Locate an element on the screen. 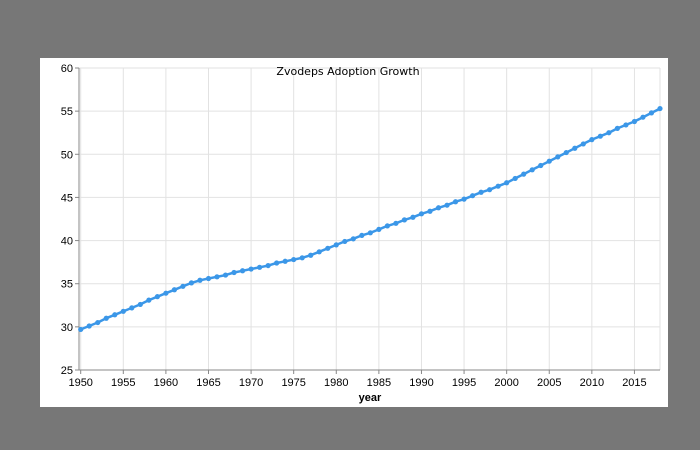  x-tick-label: 1960 is located at coordinates (166, 383).